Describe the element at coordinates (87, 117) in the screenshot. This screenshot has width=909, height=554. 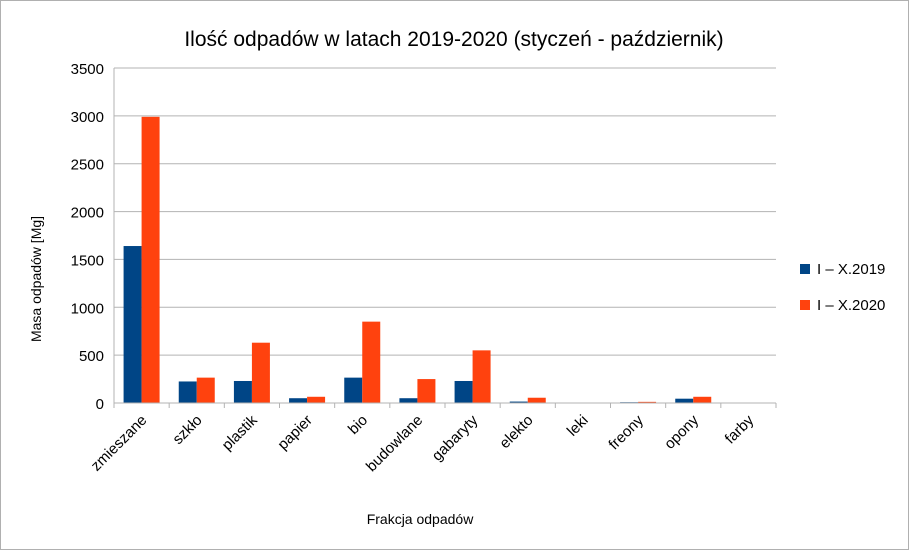
I see `y-tick-label: 3000` at that location.